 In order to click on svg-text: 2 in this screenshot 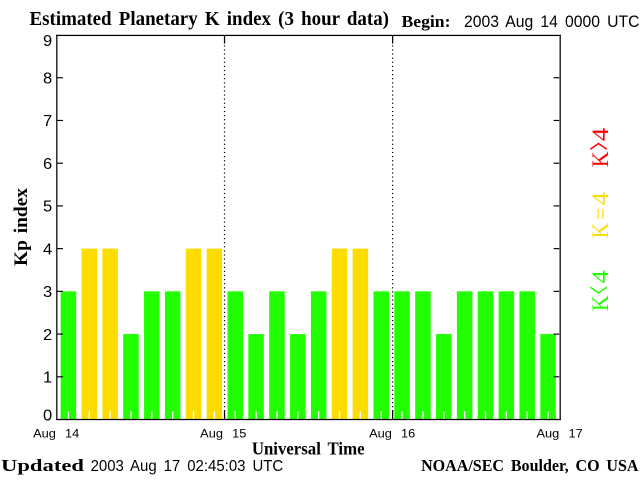, I will do `click(47, 335)`.